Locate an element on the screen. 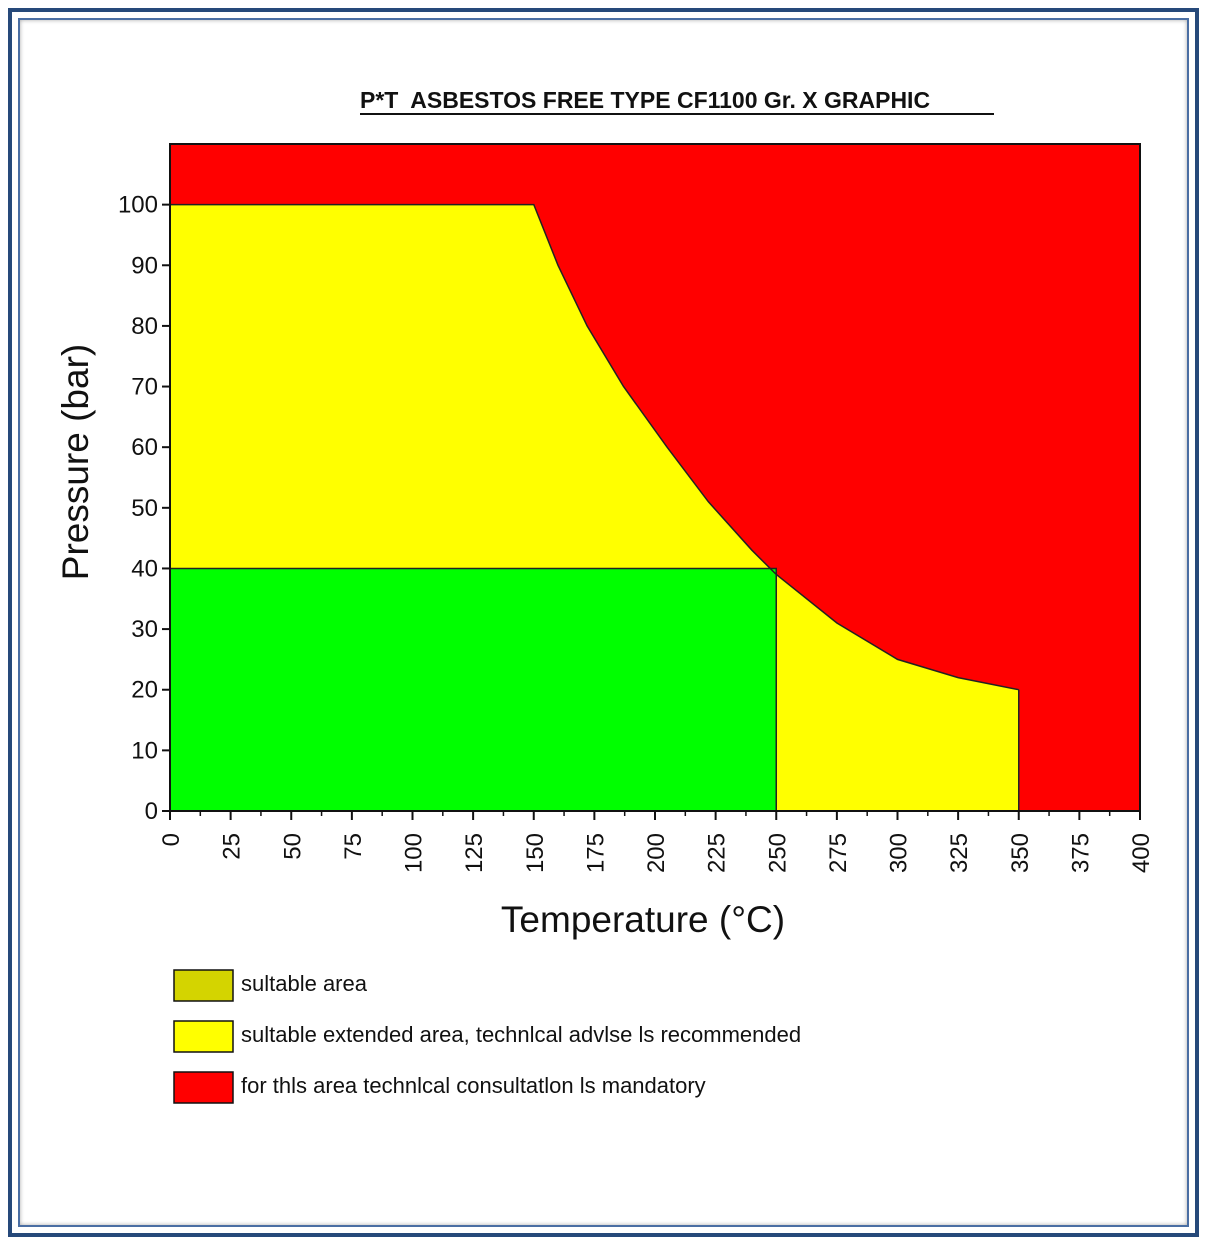 The image size is (1207, 1245). x-tick-label: 400 is located at coordinates (1141, 853).